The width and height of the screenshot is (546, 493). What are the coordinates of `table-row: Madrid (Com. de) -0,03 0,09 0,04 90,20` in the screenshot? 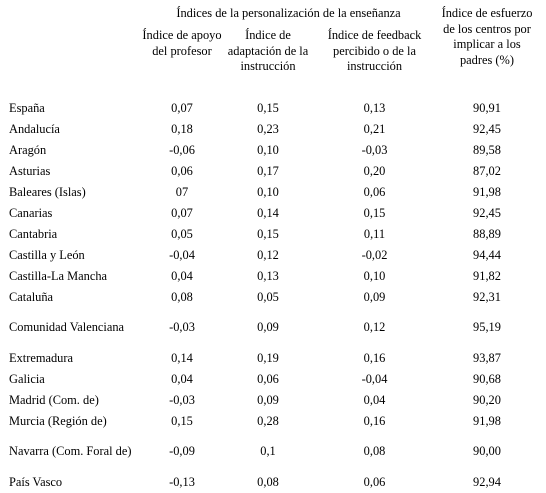 It's located at (272, 400).